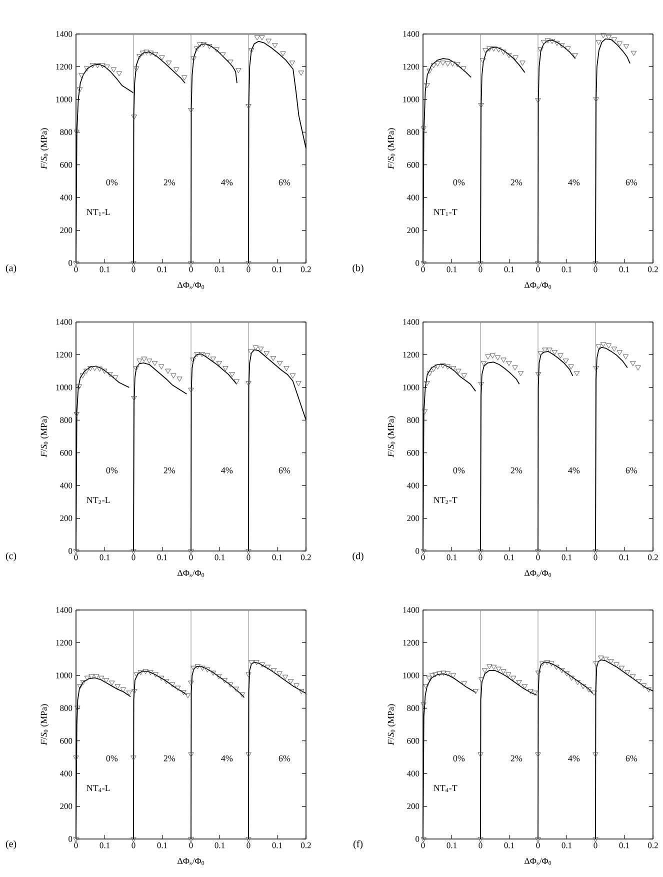 This screenshot has width=663, height=877. What do you see at coordinates (98, 500) in the screenshot?
I see `annotation: NT$_{2}$-L` at bounding box center [98, 500].